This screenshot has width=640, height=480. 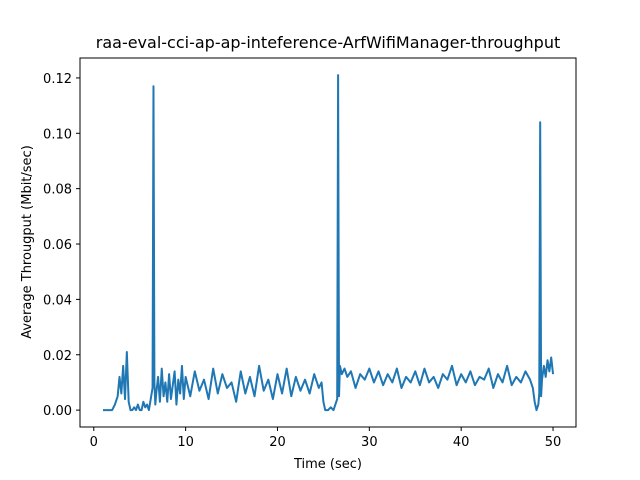 I want to click on x-tick-label: 50, so click(x=553, y=442).